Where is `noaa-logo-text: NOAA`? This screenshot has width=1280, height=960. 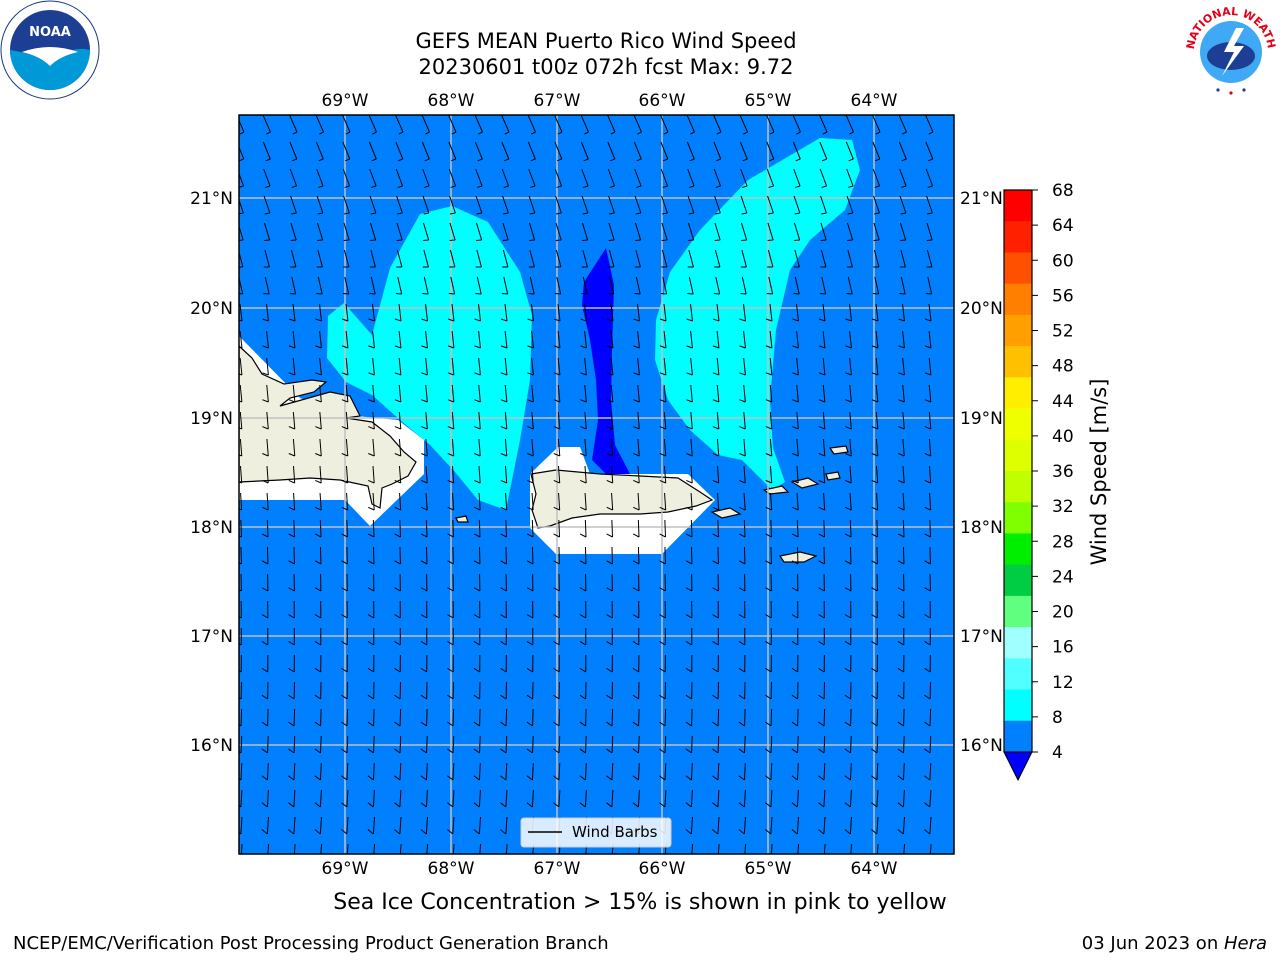 noaa-logo-text: NOAA is located at coordinates (50, 32).